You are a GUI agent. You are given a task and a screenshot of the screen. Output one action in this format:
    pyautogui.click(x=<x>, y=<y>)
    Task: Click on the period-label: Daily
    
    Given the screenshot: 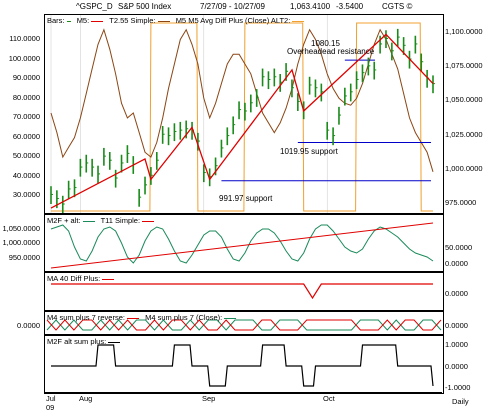 What is the action you would take?
    pyautogui.click(x=460, y=401)
    